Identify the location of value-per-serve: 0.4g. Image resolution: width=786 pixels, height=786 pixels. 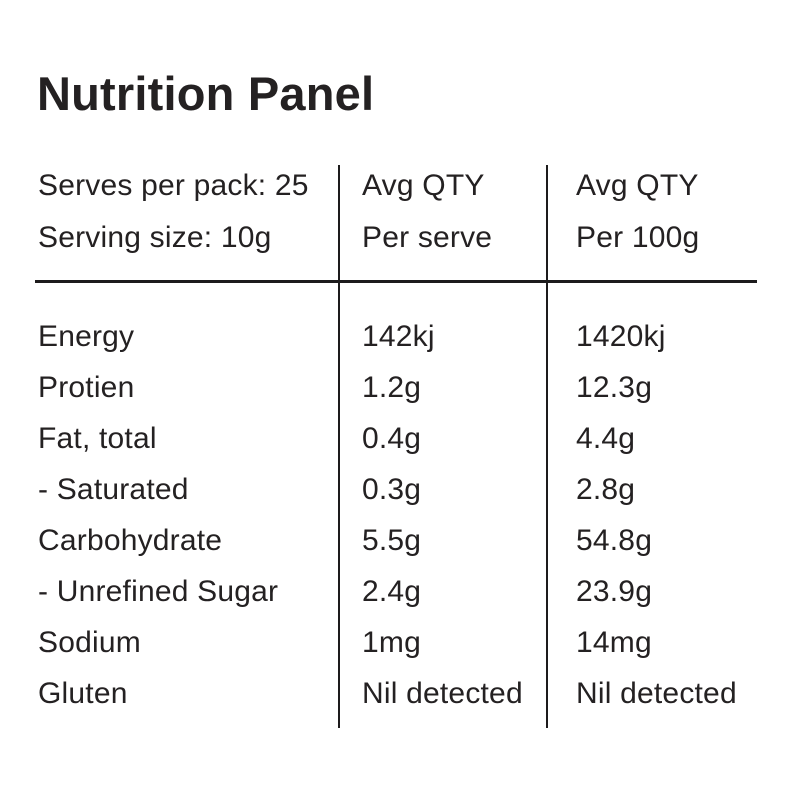
(392, 438).